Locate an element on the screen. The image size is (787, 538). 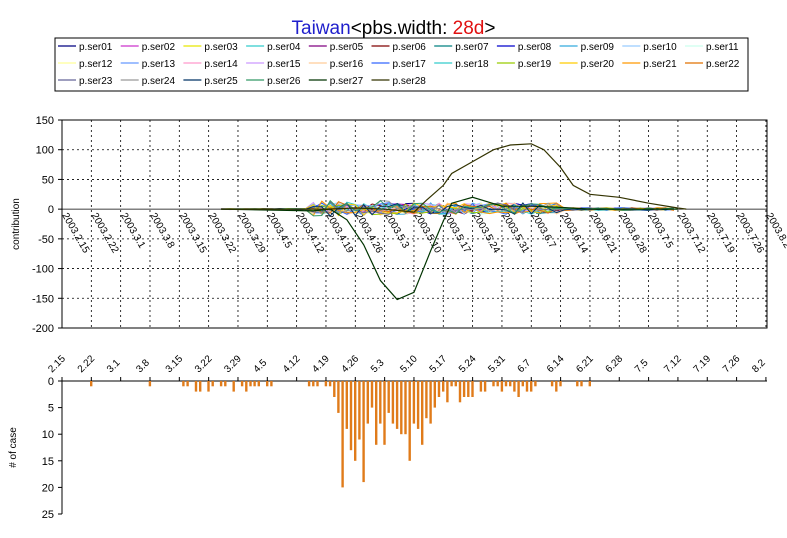
legend-entry: p.ser15 is located at coordinates (284, 64).